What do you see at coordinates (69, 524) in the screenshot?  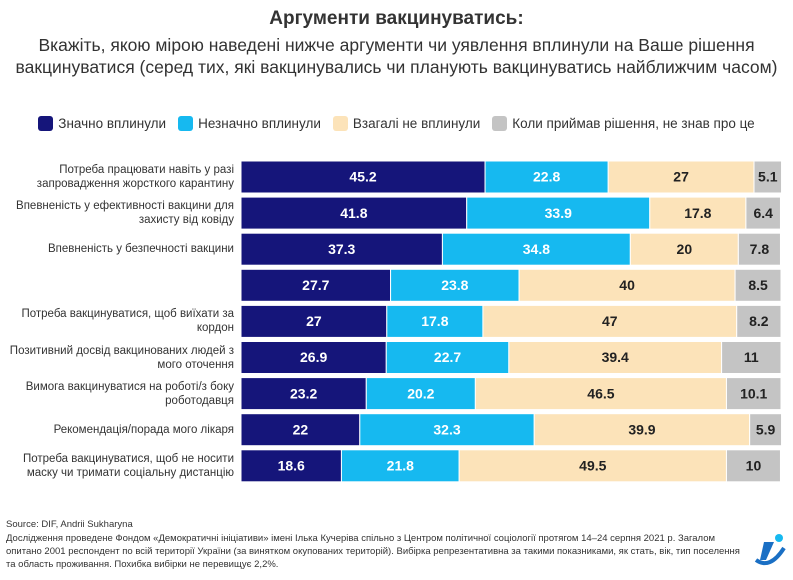 I see `source: Source: DIF, Andrii Sukharyna` at bounding box center [69, 524].